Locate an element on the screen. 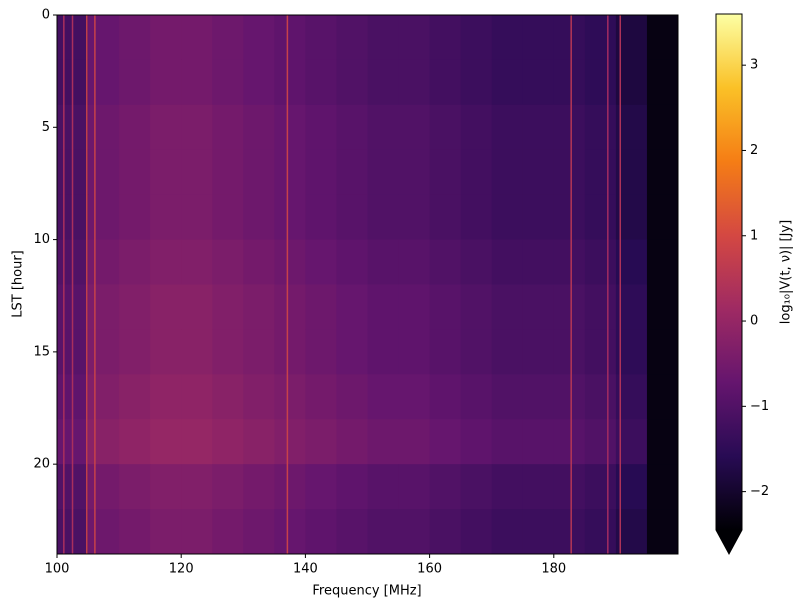  x-tick-label: 120 is located at coordinates (181, 569).